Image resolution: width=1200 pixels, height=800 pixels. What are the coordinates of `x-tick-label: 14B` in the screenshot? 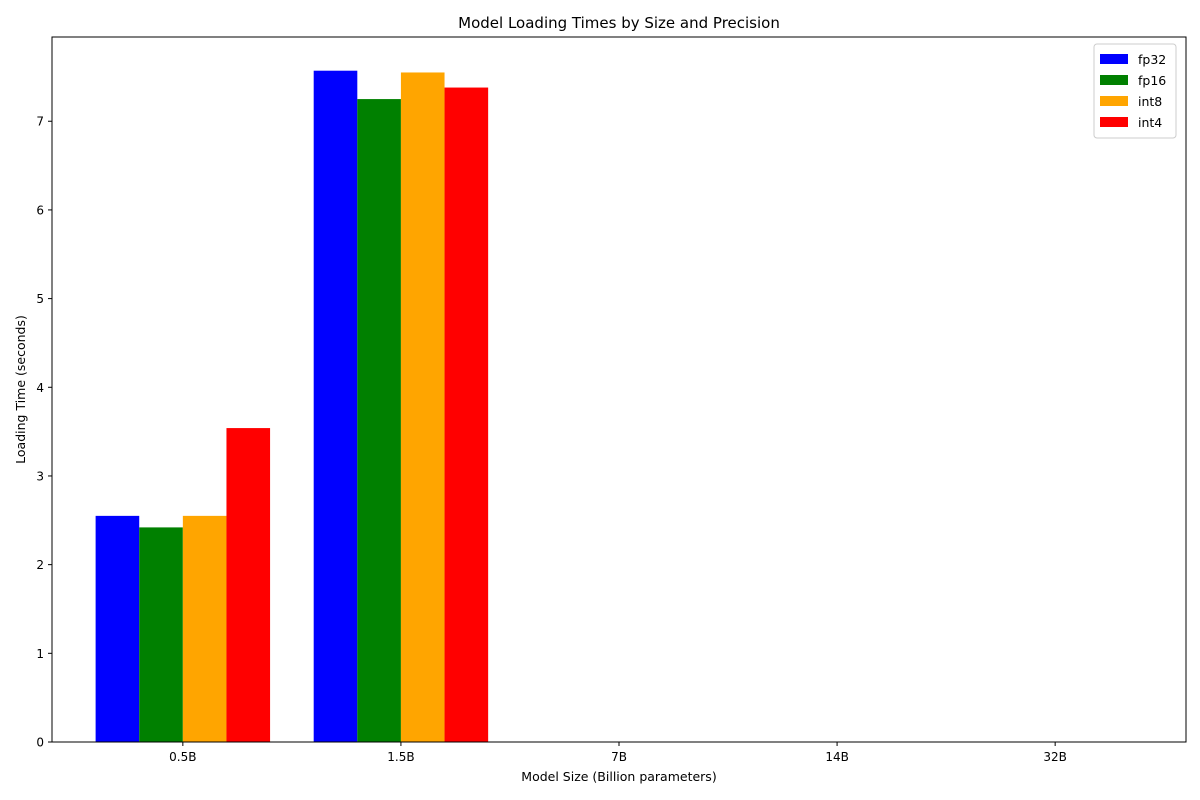 It's located at (837, 757).